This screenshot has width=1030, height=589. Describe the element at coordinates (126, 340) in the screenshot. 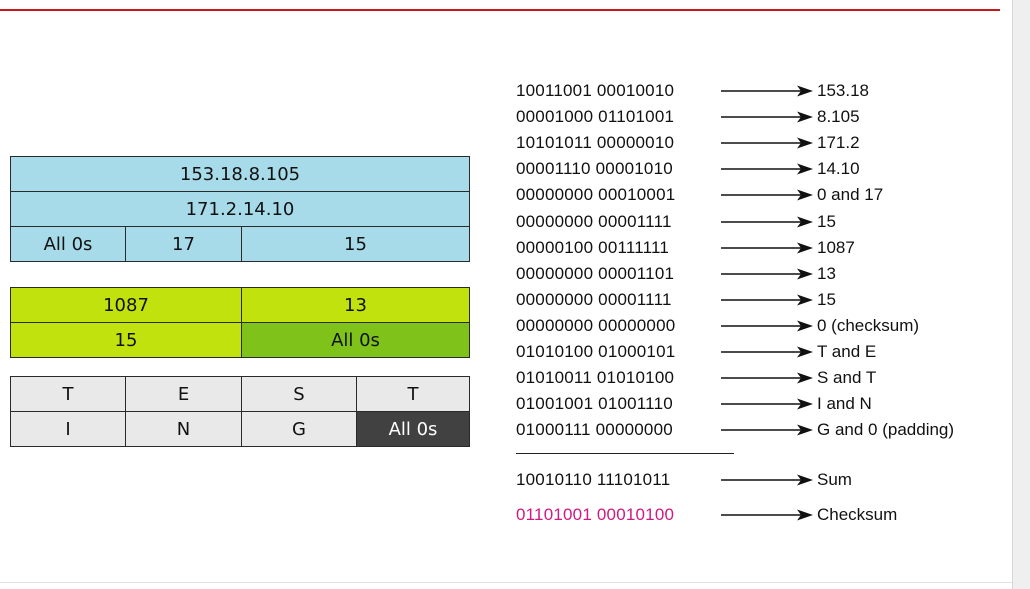

I see `total-length-cell: 15` at that location.